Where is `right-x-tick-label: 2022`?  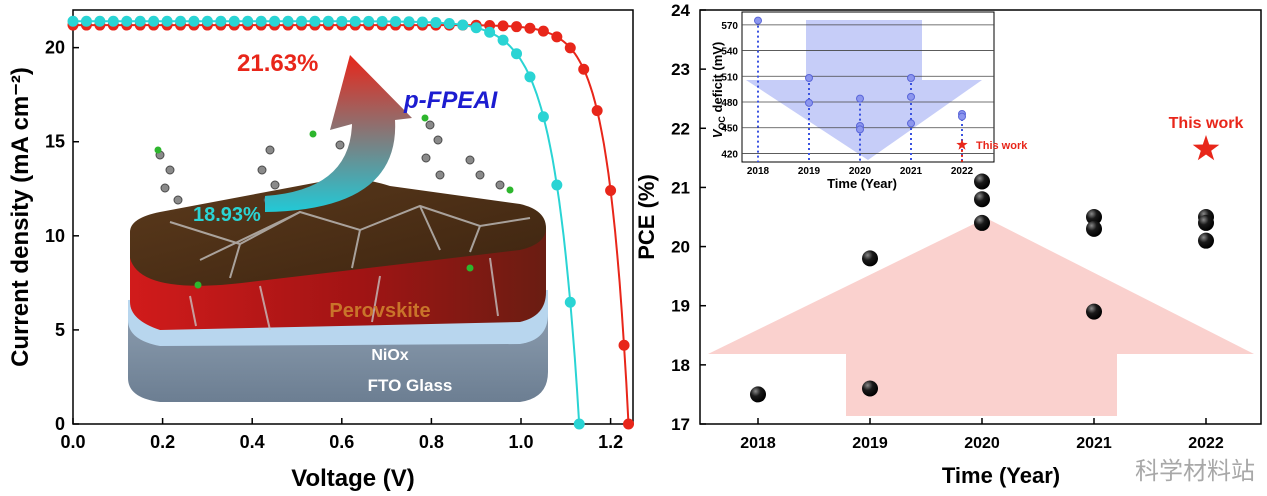
right-x-tick-label: 2022 is located at coordinates (1206, 443).